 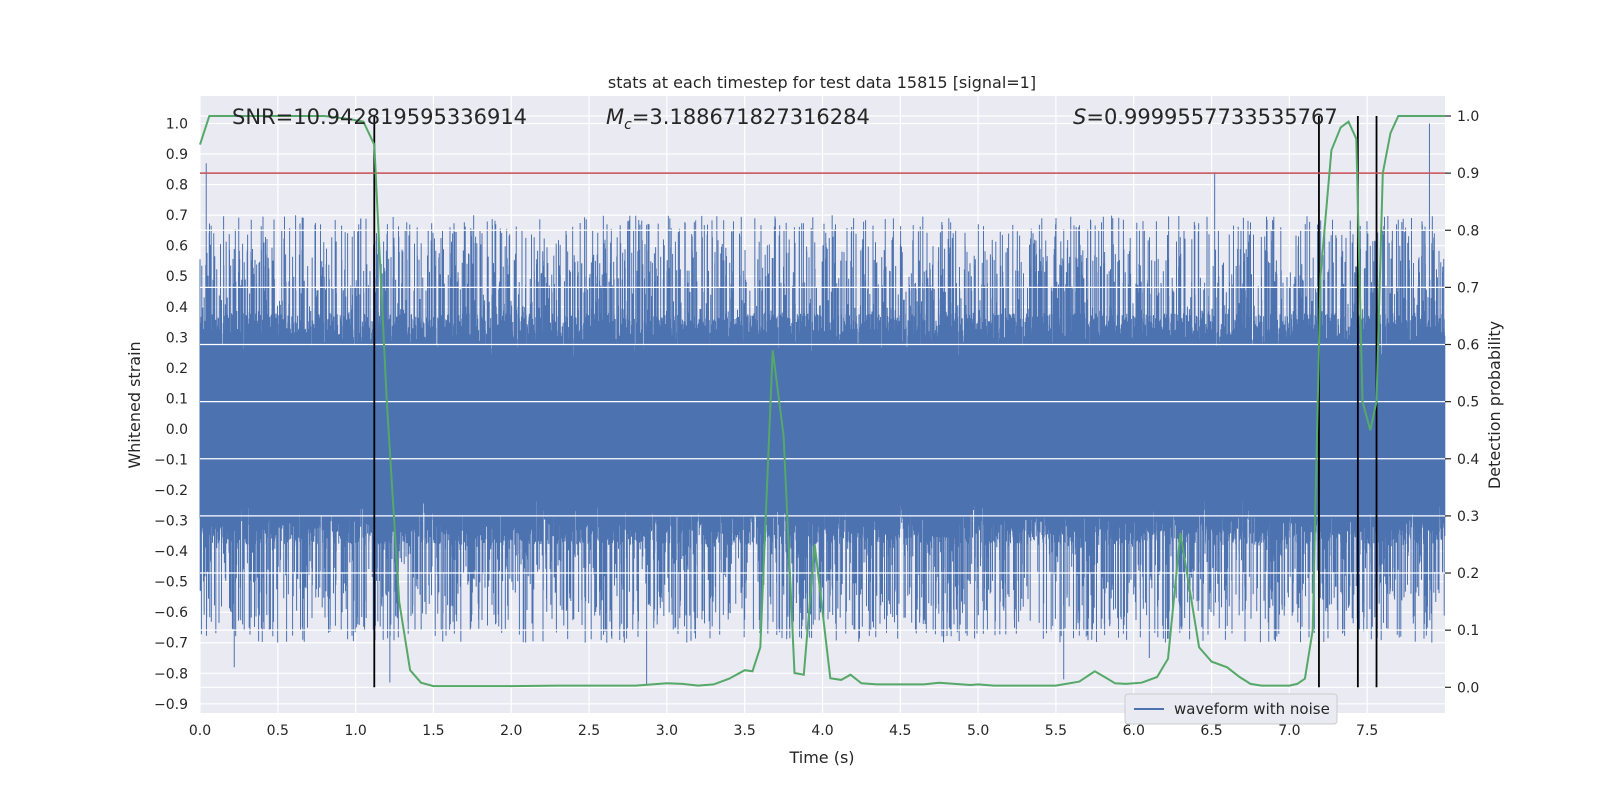 I want to click on x-tick-label: 3.5, so click(x=745, y=731).